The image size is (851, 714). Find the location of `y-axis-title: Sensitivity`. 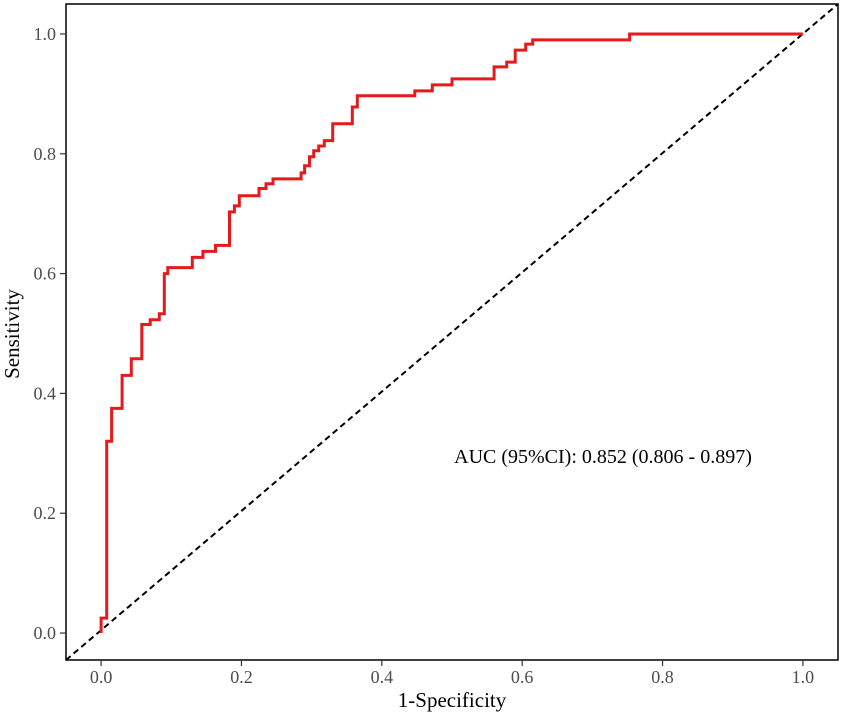

y-axis-title: Sensitivity is located at coordinates (12, 334).